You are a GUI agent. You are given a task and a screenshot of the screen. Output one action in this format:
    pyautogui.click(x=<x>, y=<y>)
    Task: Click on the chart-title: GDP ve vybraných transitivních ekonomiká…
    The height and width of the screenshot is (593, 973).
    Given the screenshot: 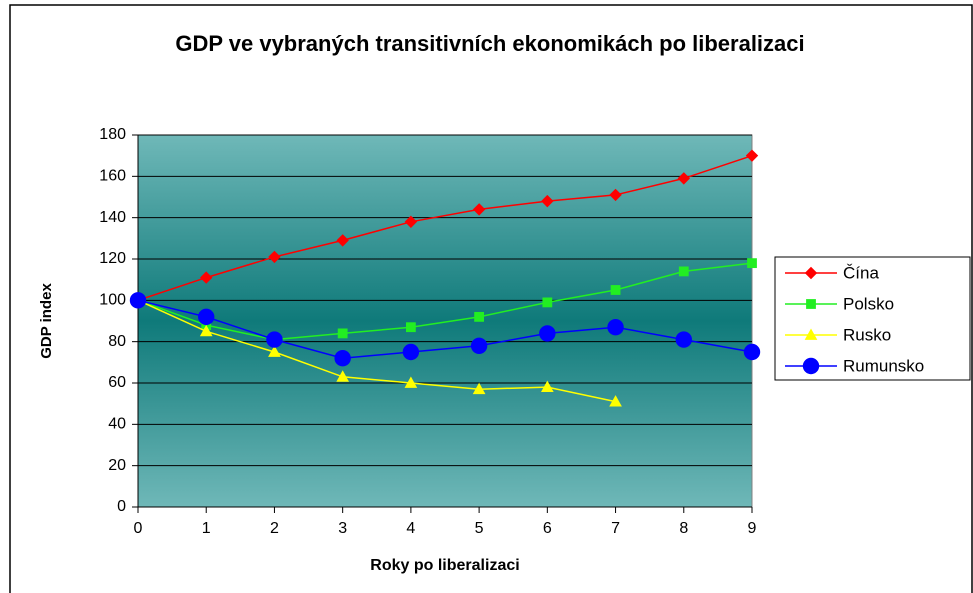 What is the action you would take?
    pyautogui.click(x=490, y=43)
    